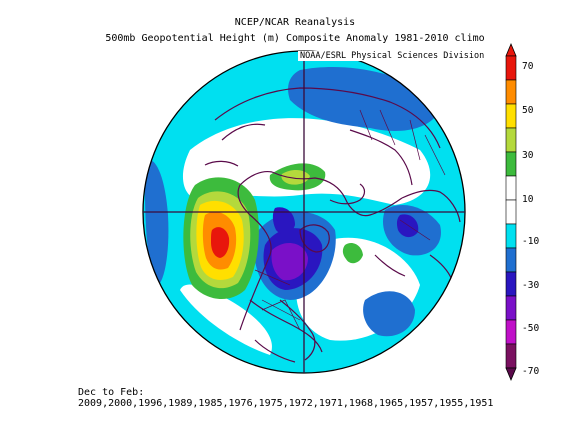  Describe the element at coordinates (511, 308) in the screenshot. I see `colorbar-swatch-neg40` at that location.